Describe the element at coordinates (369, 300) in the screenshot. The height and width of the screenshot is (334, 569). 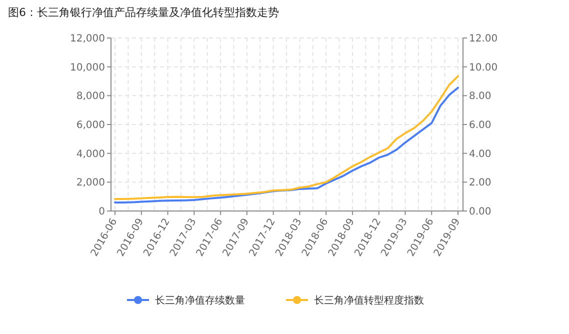
I see `legend-label: 长三角净值转型程度指数` at that location.